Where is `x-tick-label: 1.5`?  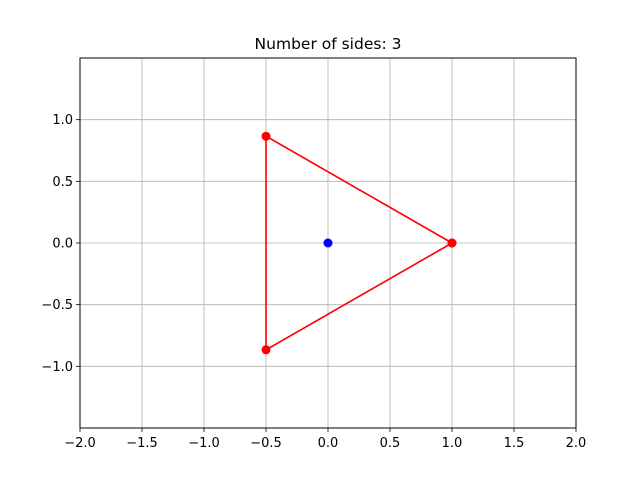 x-tick-label: 1.5 is located at coordinates (514, 443).